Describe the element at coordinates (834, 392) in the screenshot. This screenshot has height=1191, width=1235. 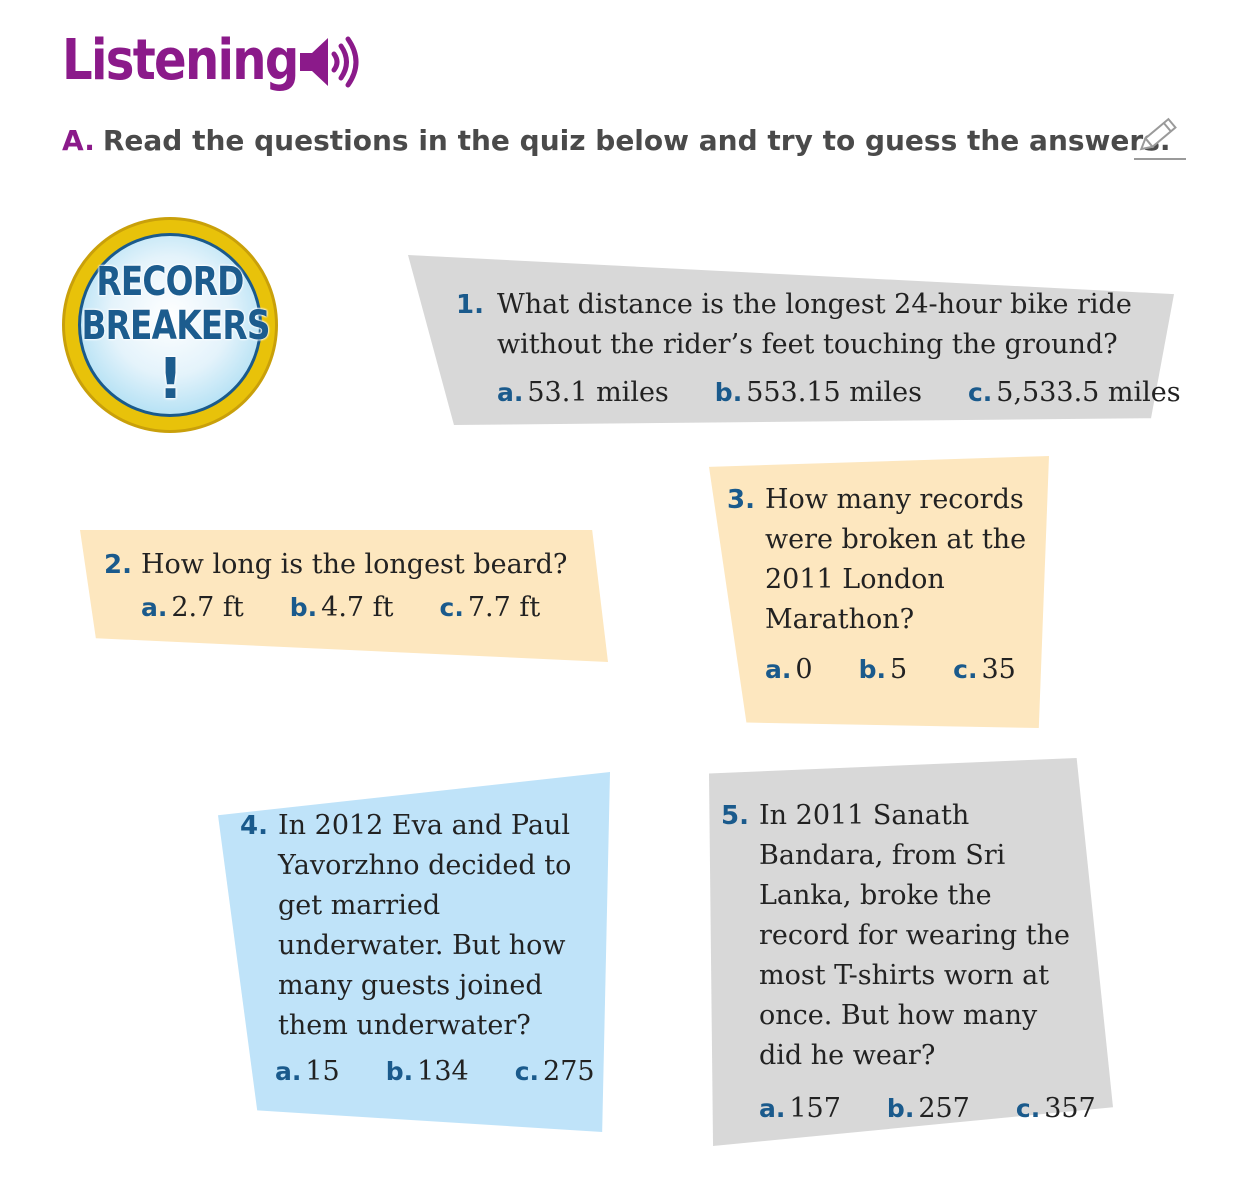
I see `option-value: 553.15 miles` at that location.